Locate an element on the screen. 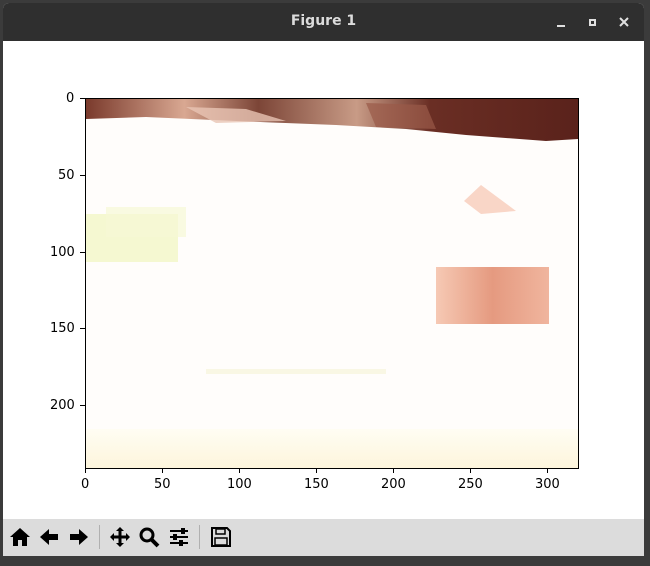 The image size is (650, 566). home-button is located at coordinates (20, 537).